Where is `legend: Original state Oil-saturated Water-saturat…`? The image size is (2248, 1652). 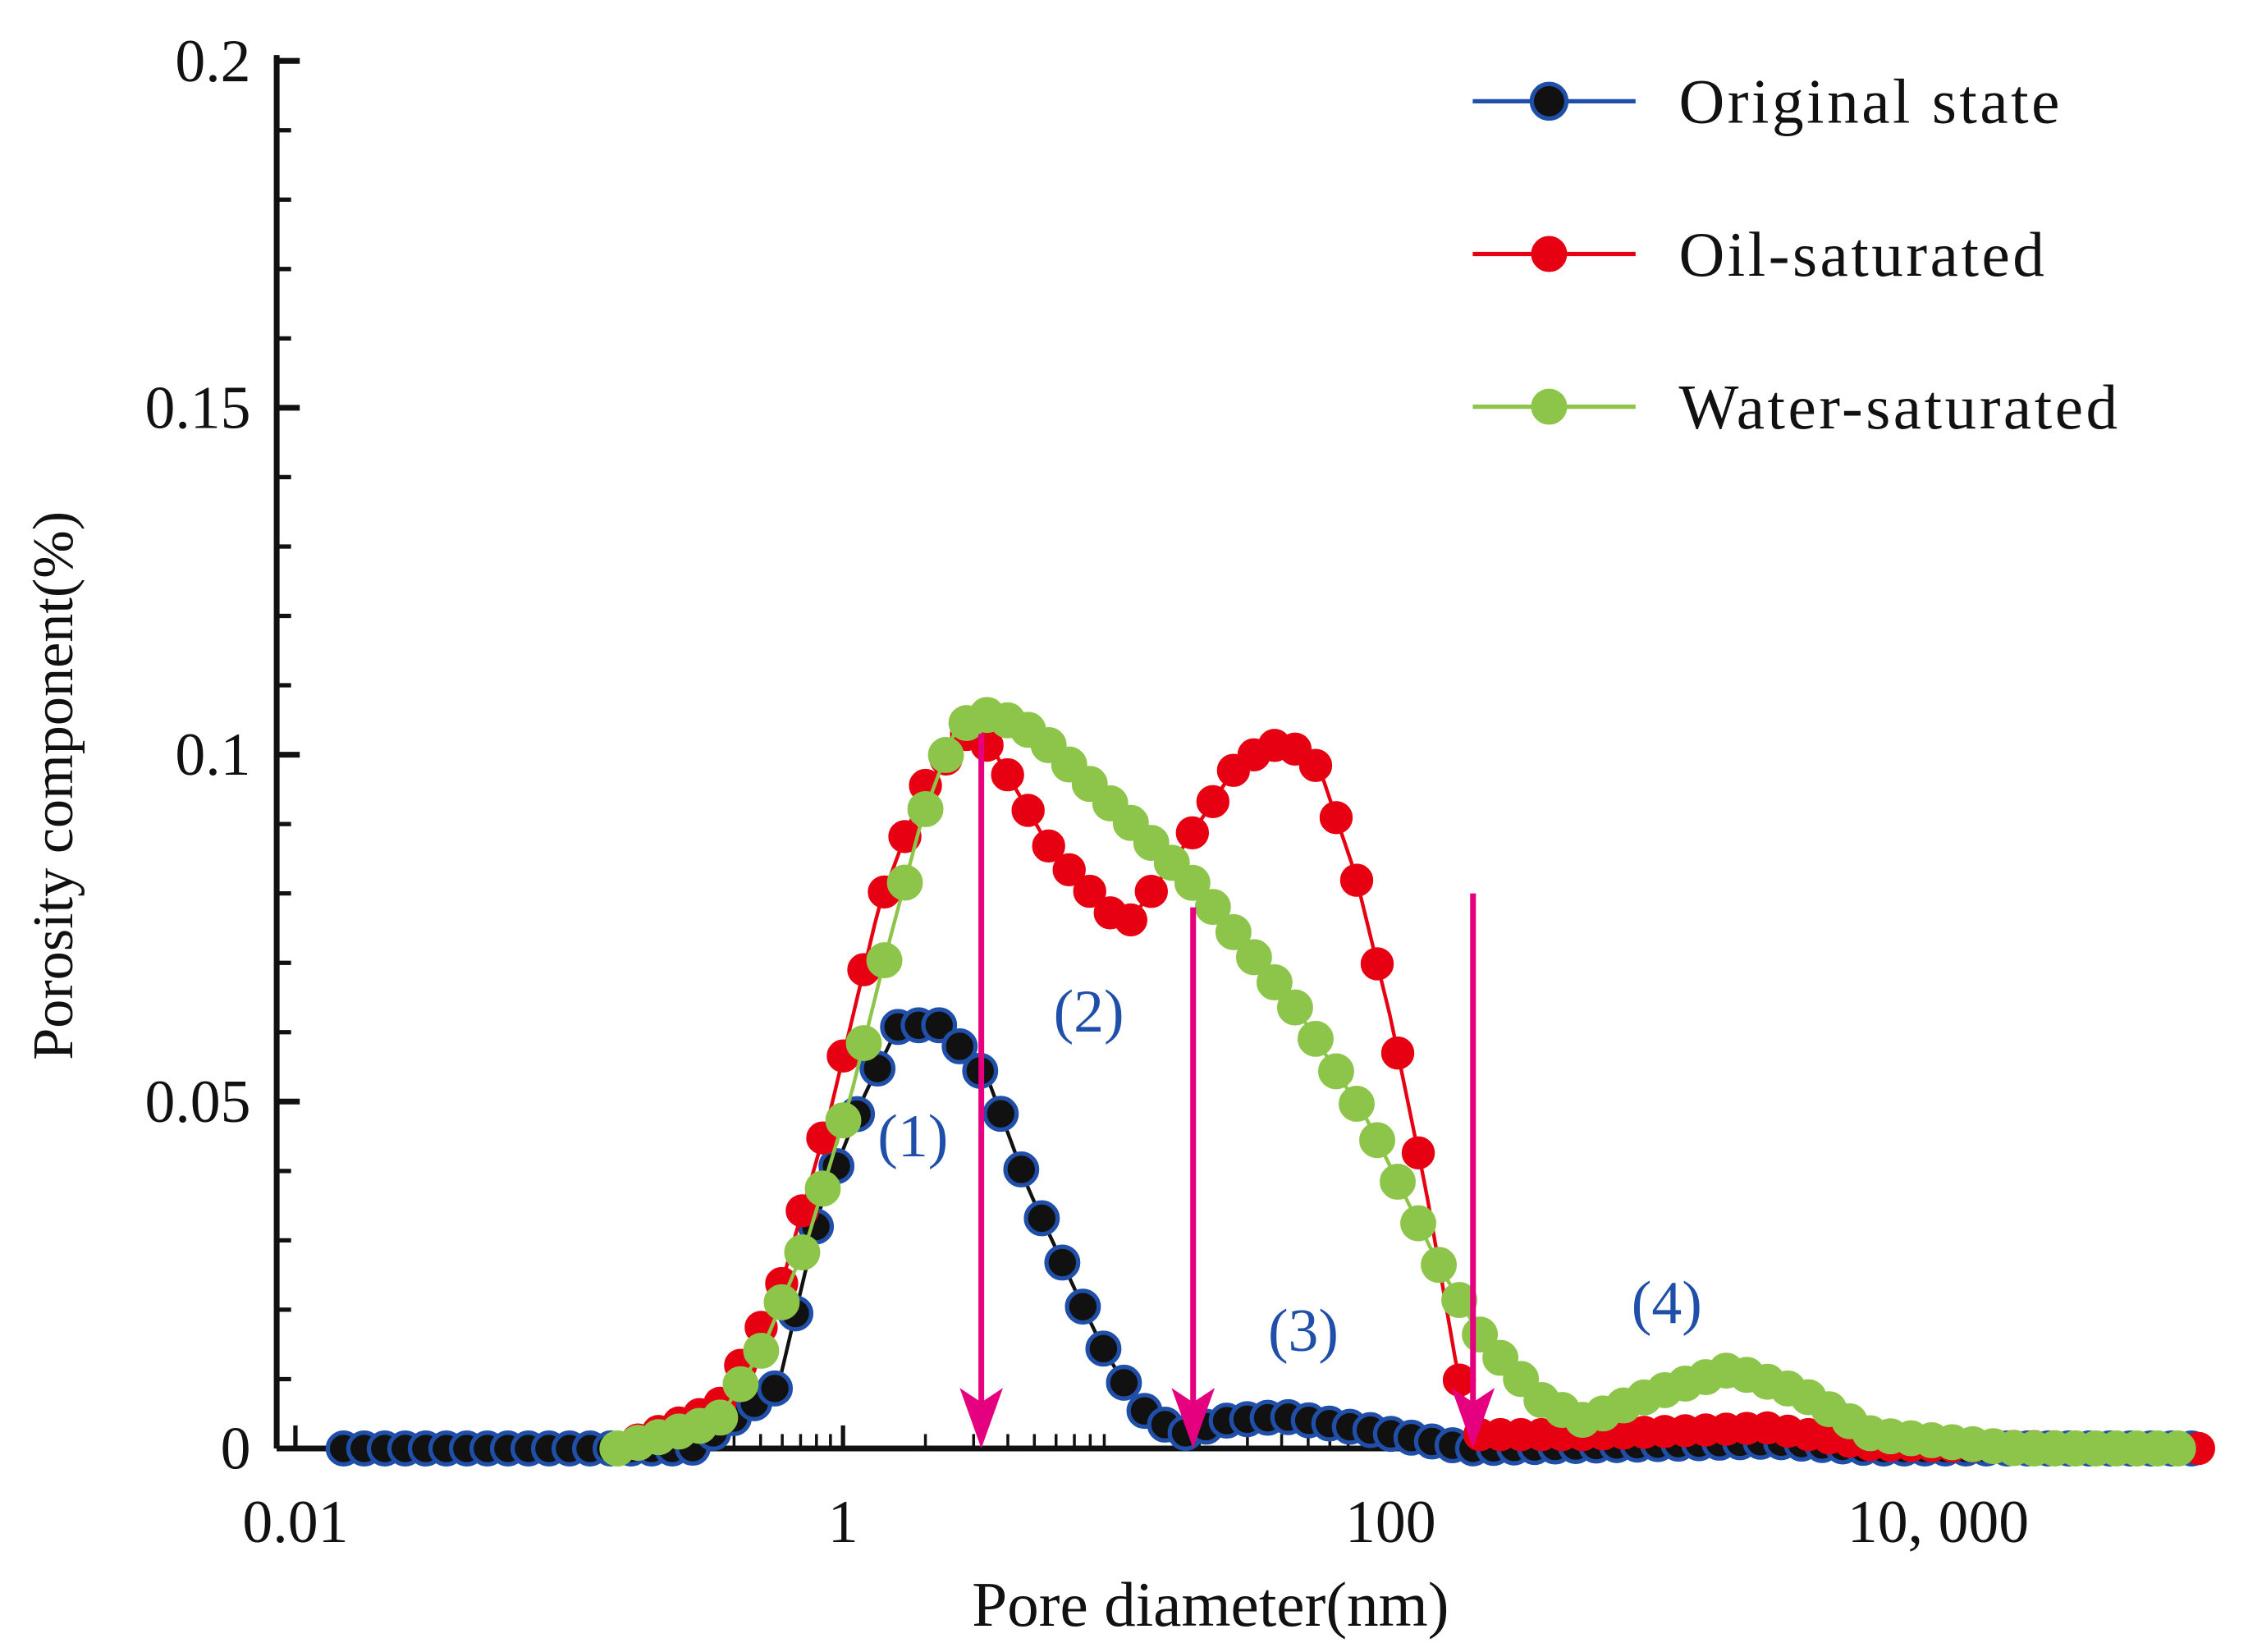
legend: Original state Oil-saturated Water-saturat… is located at coordinates (1796, 254).